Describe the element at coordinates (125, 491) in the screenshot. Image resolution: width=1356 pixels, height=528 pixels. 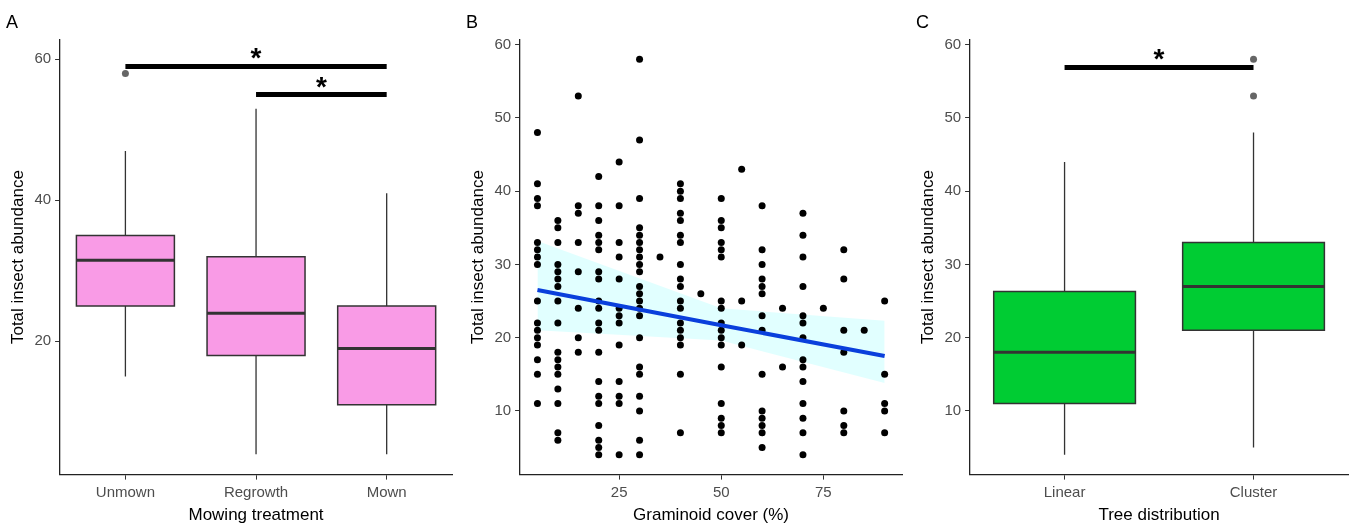
I see `x-tick-label: Unmown` at that location.